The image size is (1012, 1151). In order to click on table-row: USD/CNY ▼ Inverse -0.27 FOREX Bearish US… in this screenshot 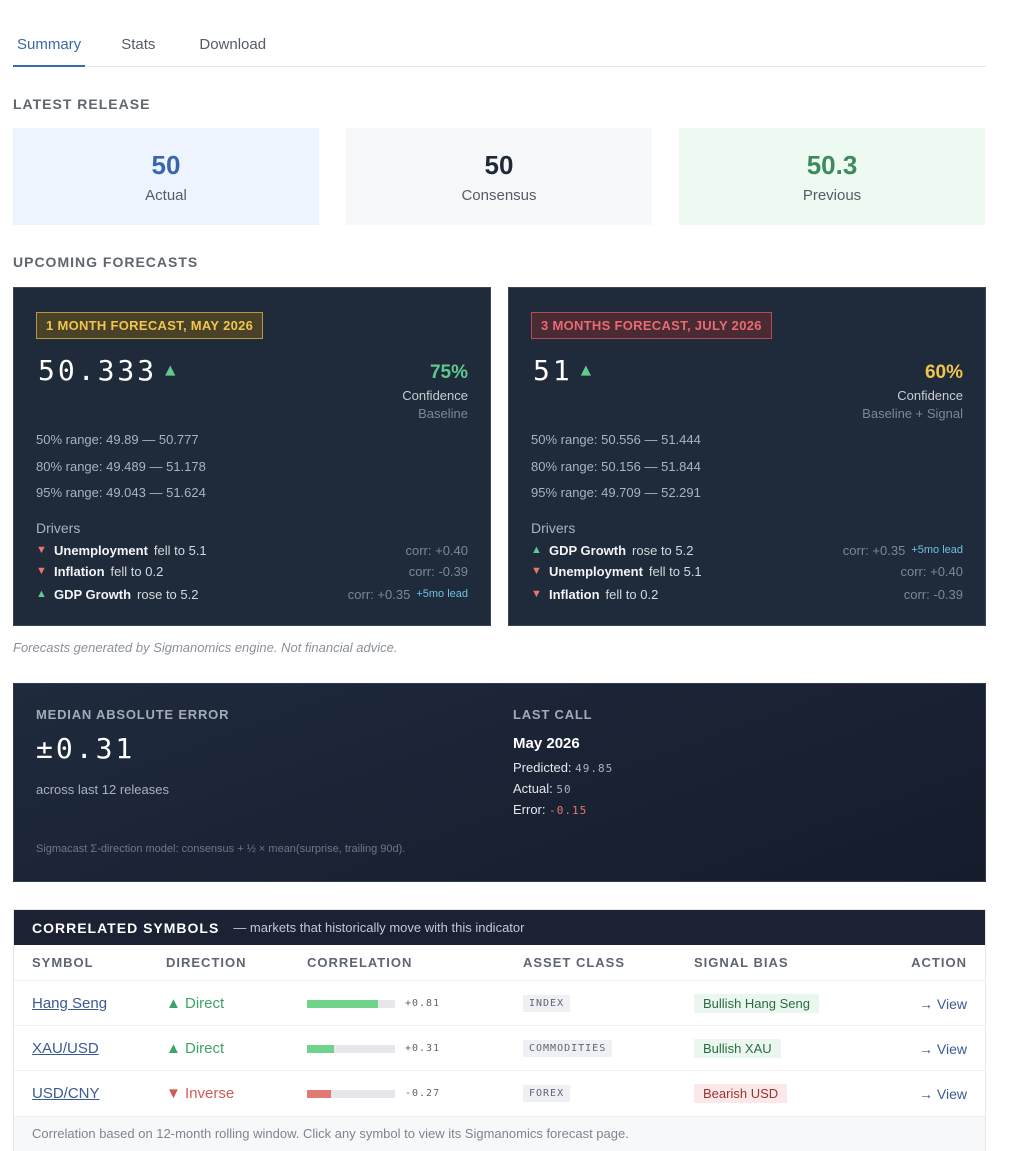, I will do `click(499, 1092)`.